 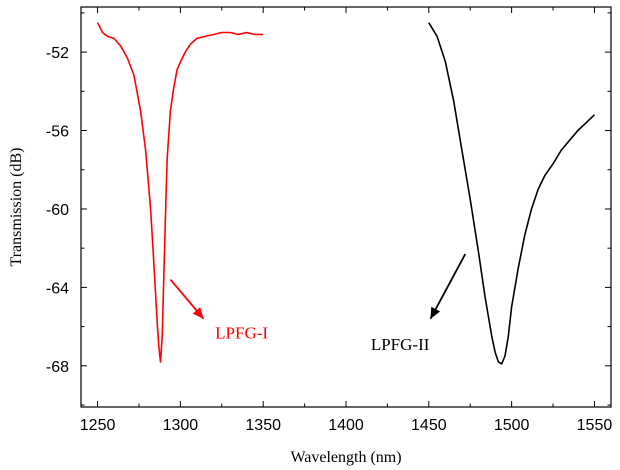 What do you see at coordinates (57, 53) in the screenshot?
I see `y-tick-label: -52` at bounding box center [57, 53].